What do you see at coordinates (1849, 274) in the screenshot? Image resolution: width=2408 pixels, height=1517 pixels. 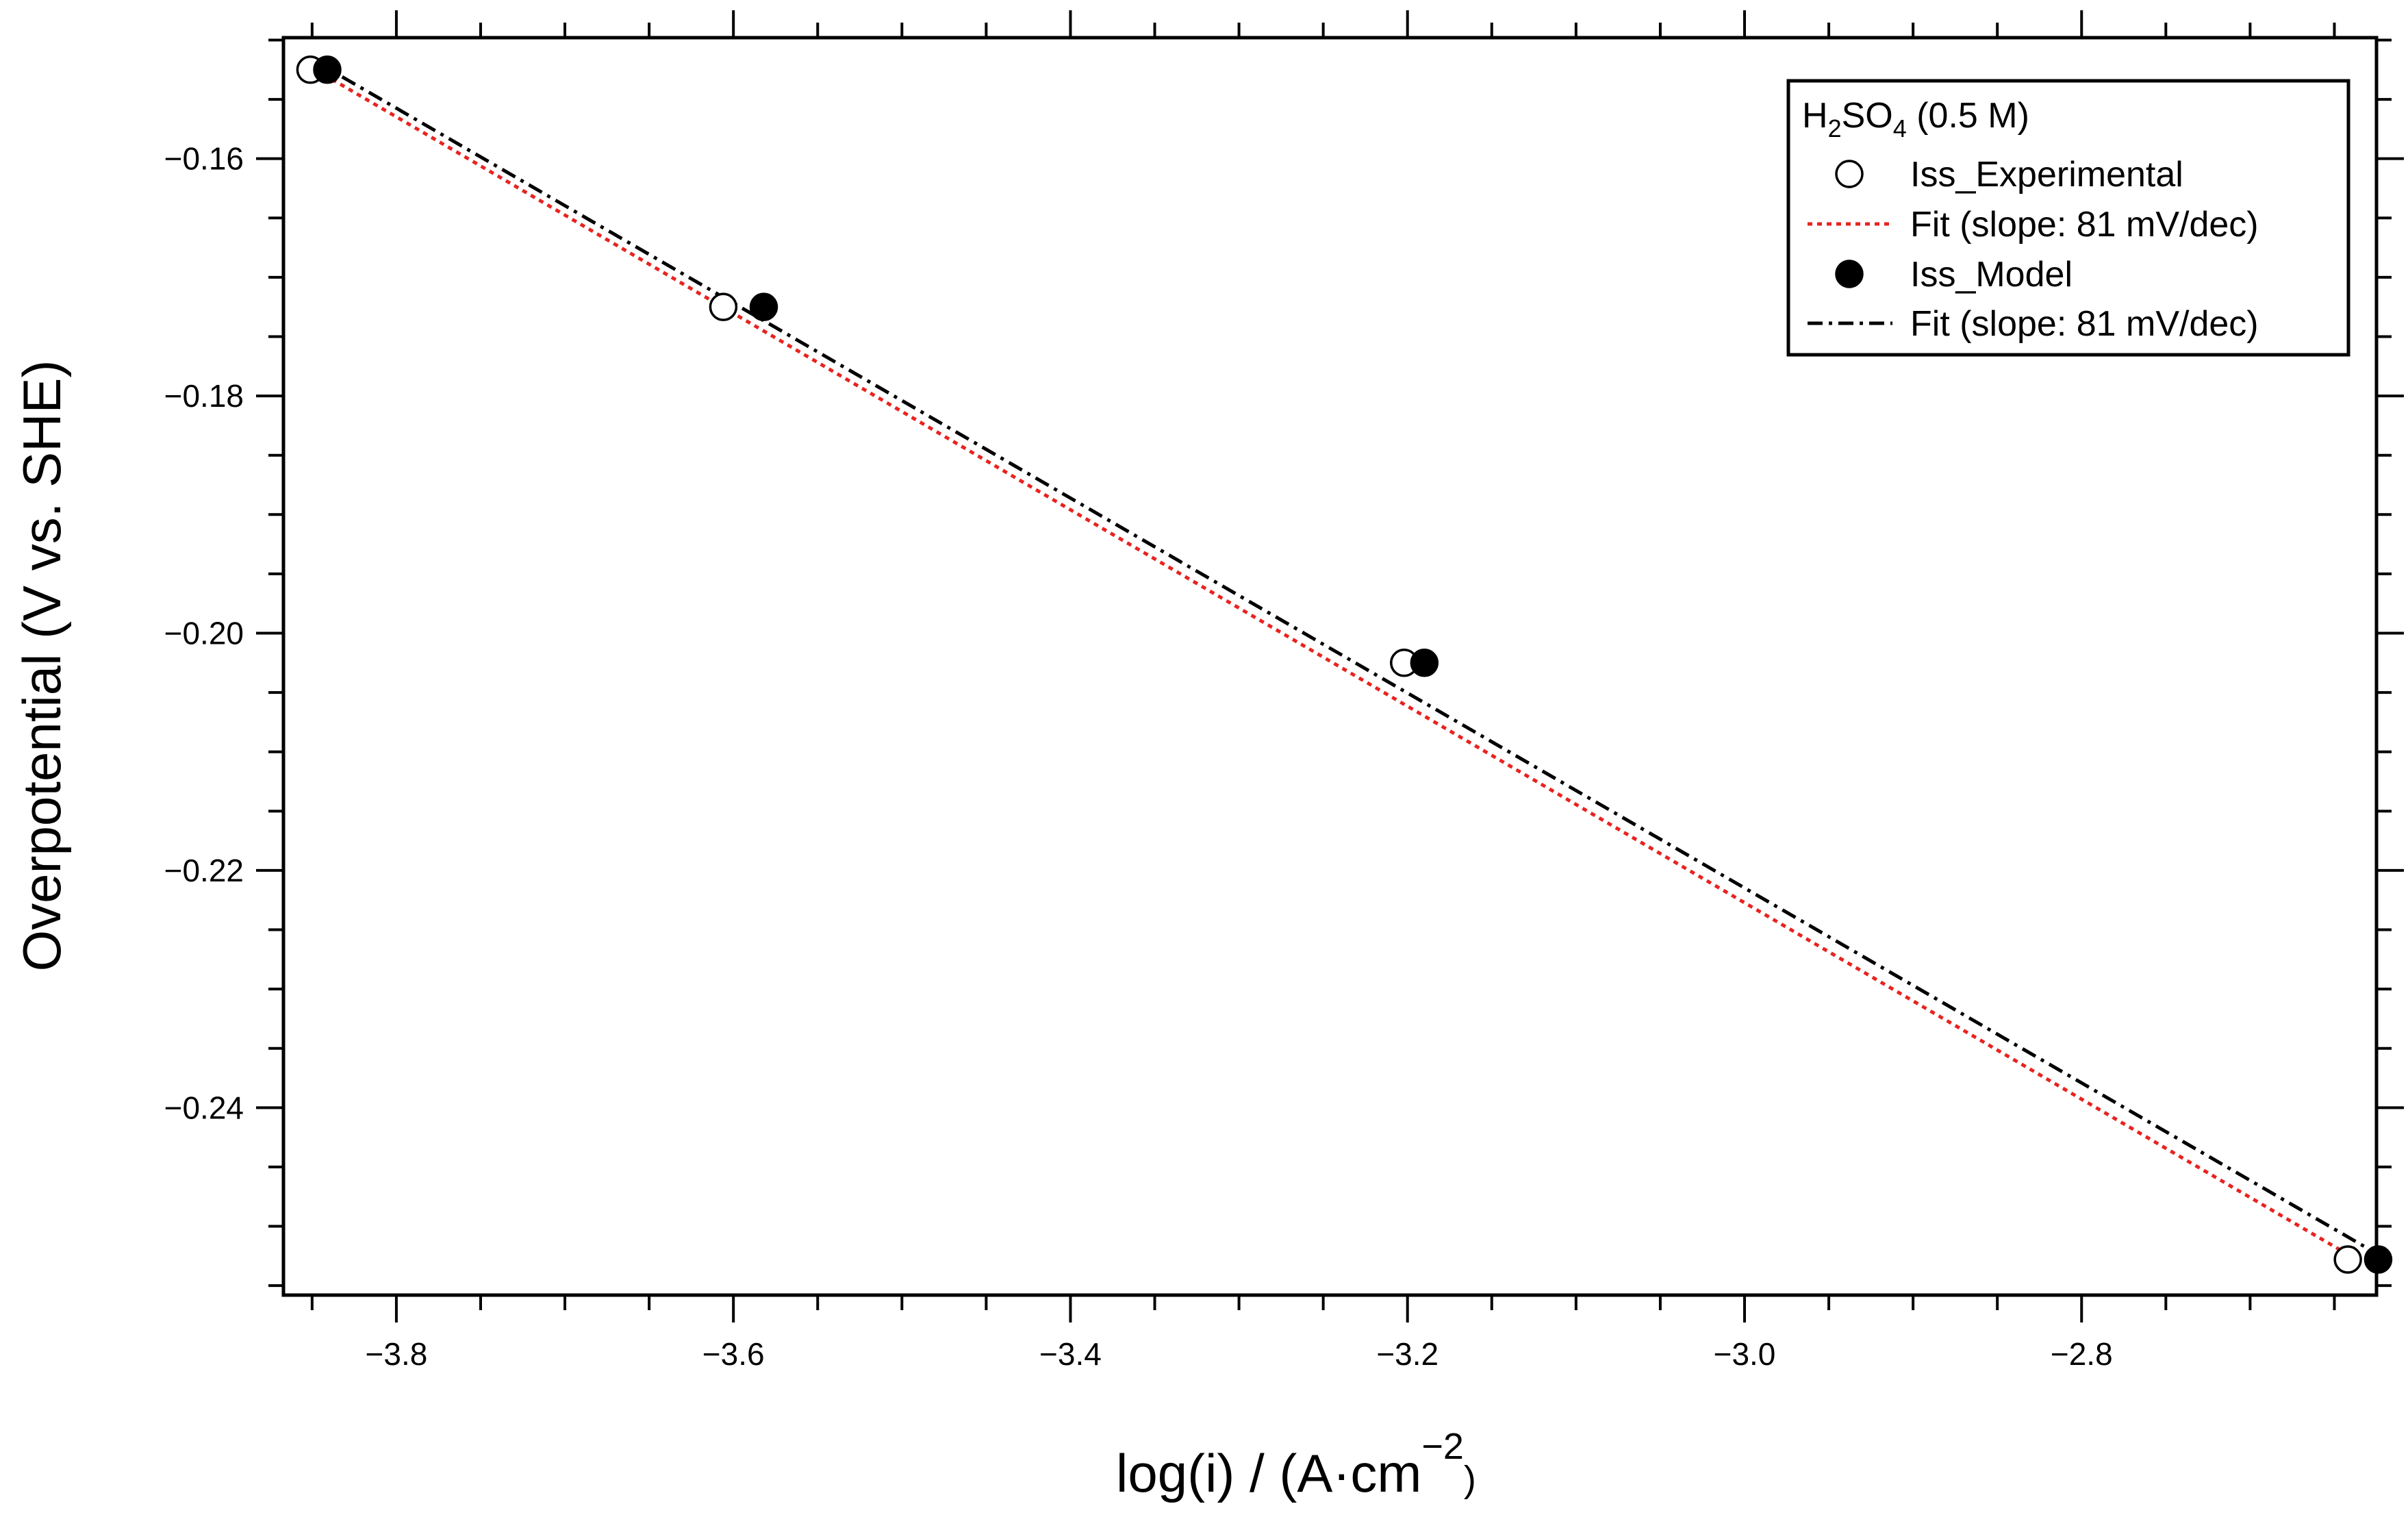 I see `legend-filled-circle-marker` at bounding box center [1849, 274].